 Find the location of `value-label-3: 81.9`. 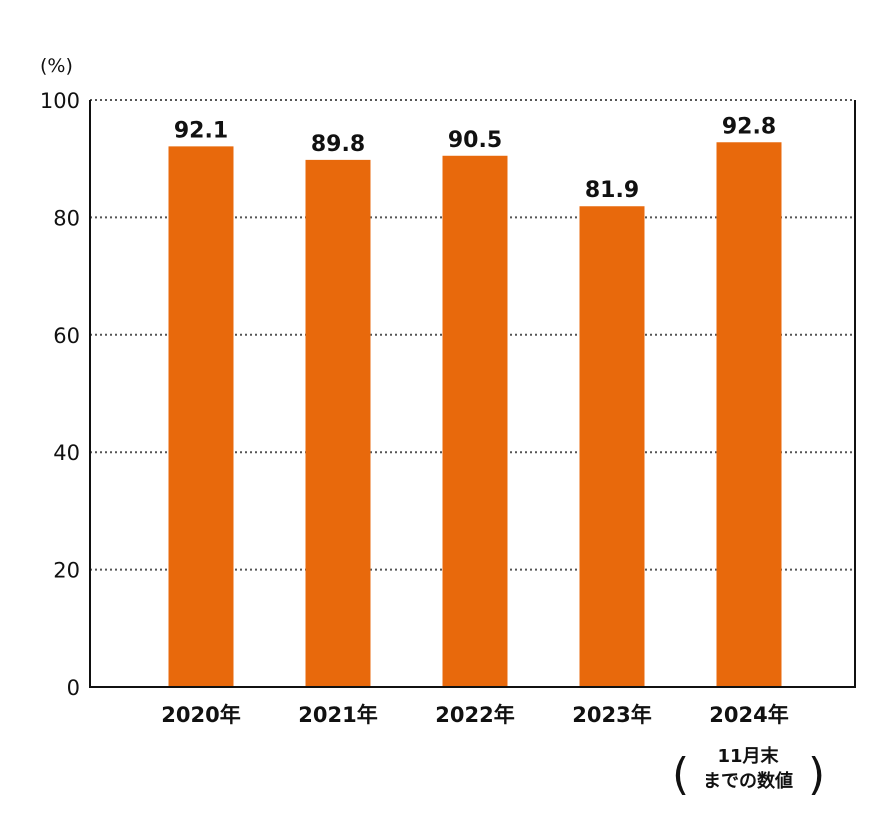

value-label-3: 81.9 is located at coordinates (612, 190).